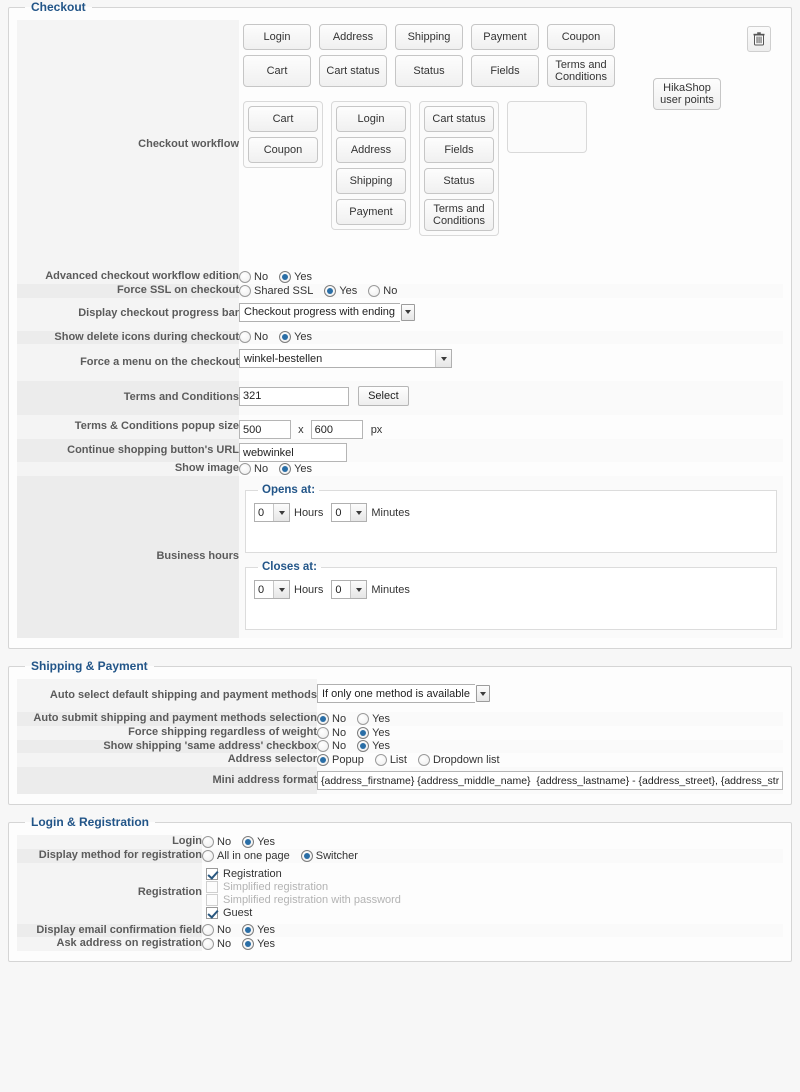 This screenshot has height=1092, width=800. I want to click on radio-option-address-selector-list: List, so click(390, 760).